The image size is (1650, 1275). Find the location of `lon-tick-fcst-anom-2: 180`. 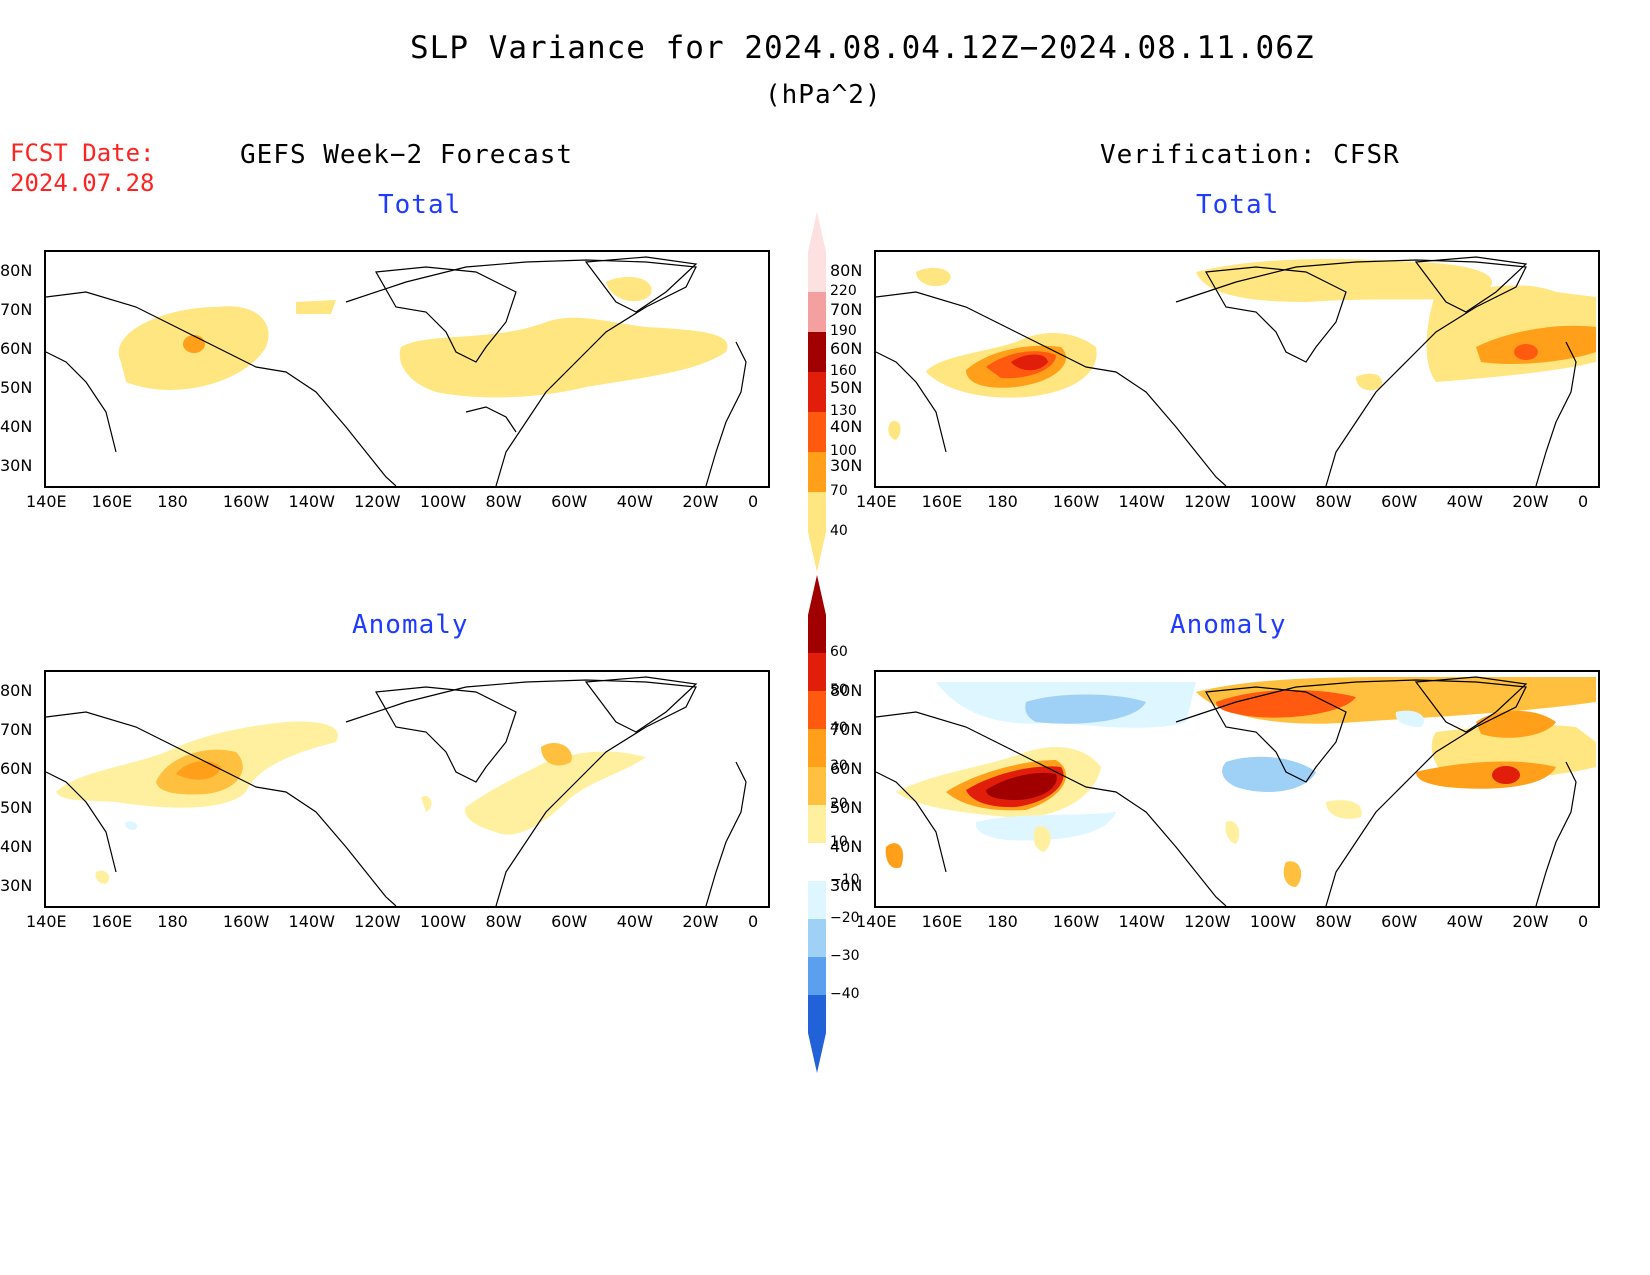

lon-tick-fcst-anom-2: 180 is located at coordinates (172, 921).